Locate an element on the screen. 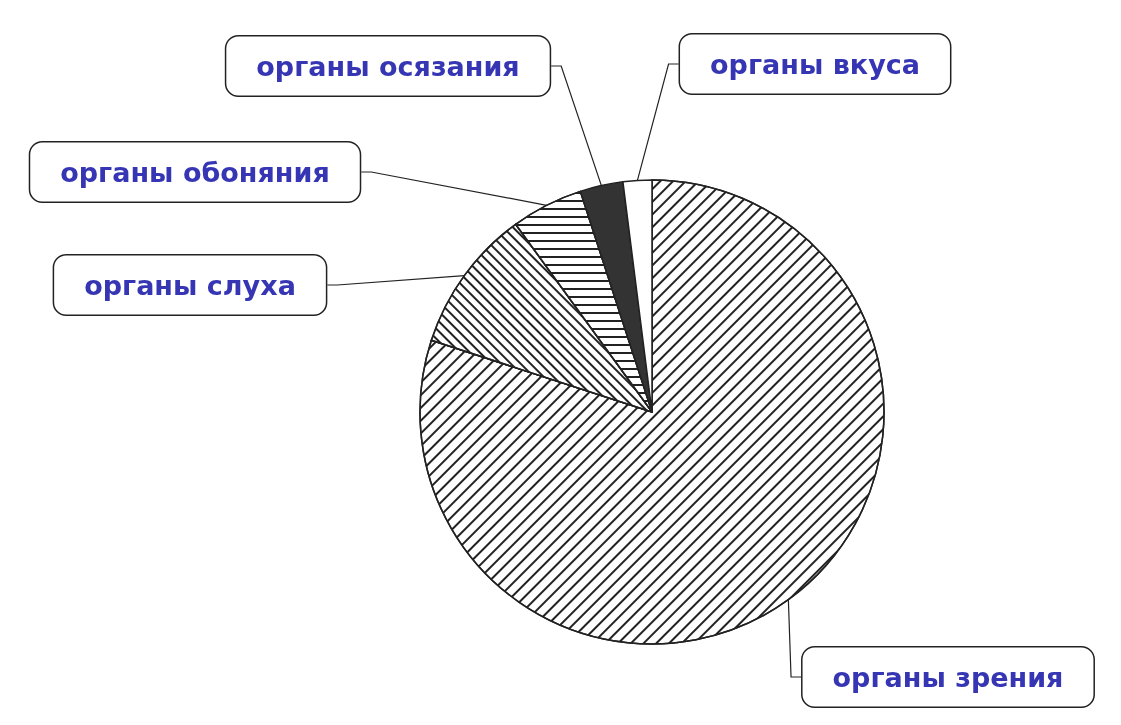 The width and height of the screenshot is (1121, 725). slice-label: органы вкуса is located at coordinates (815, 64).